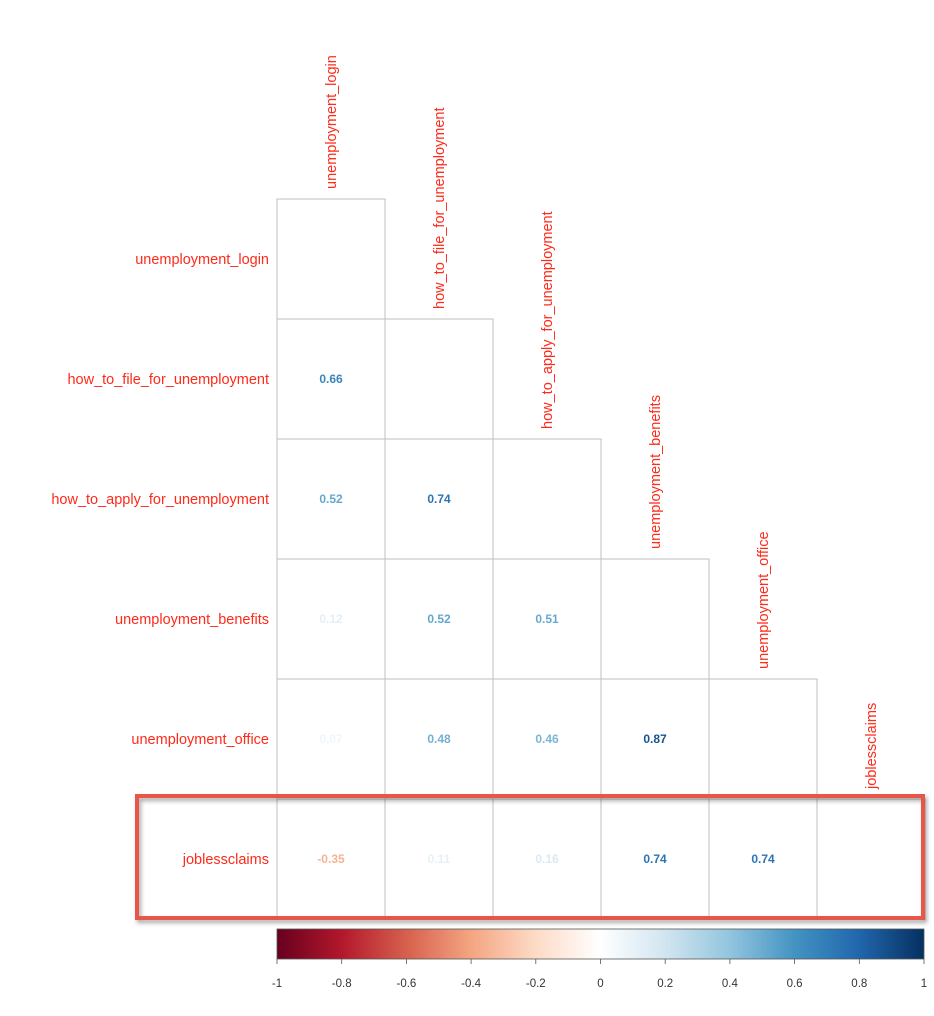  What do you see at coordinates (277, 984) in the screenshot?
I see `color-bar-tick-label: -1` at bounding box center [277, 984].